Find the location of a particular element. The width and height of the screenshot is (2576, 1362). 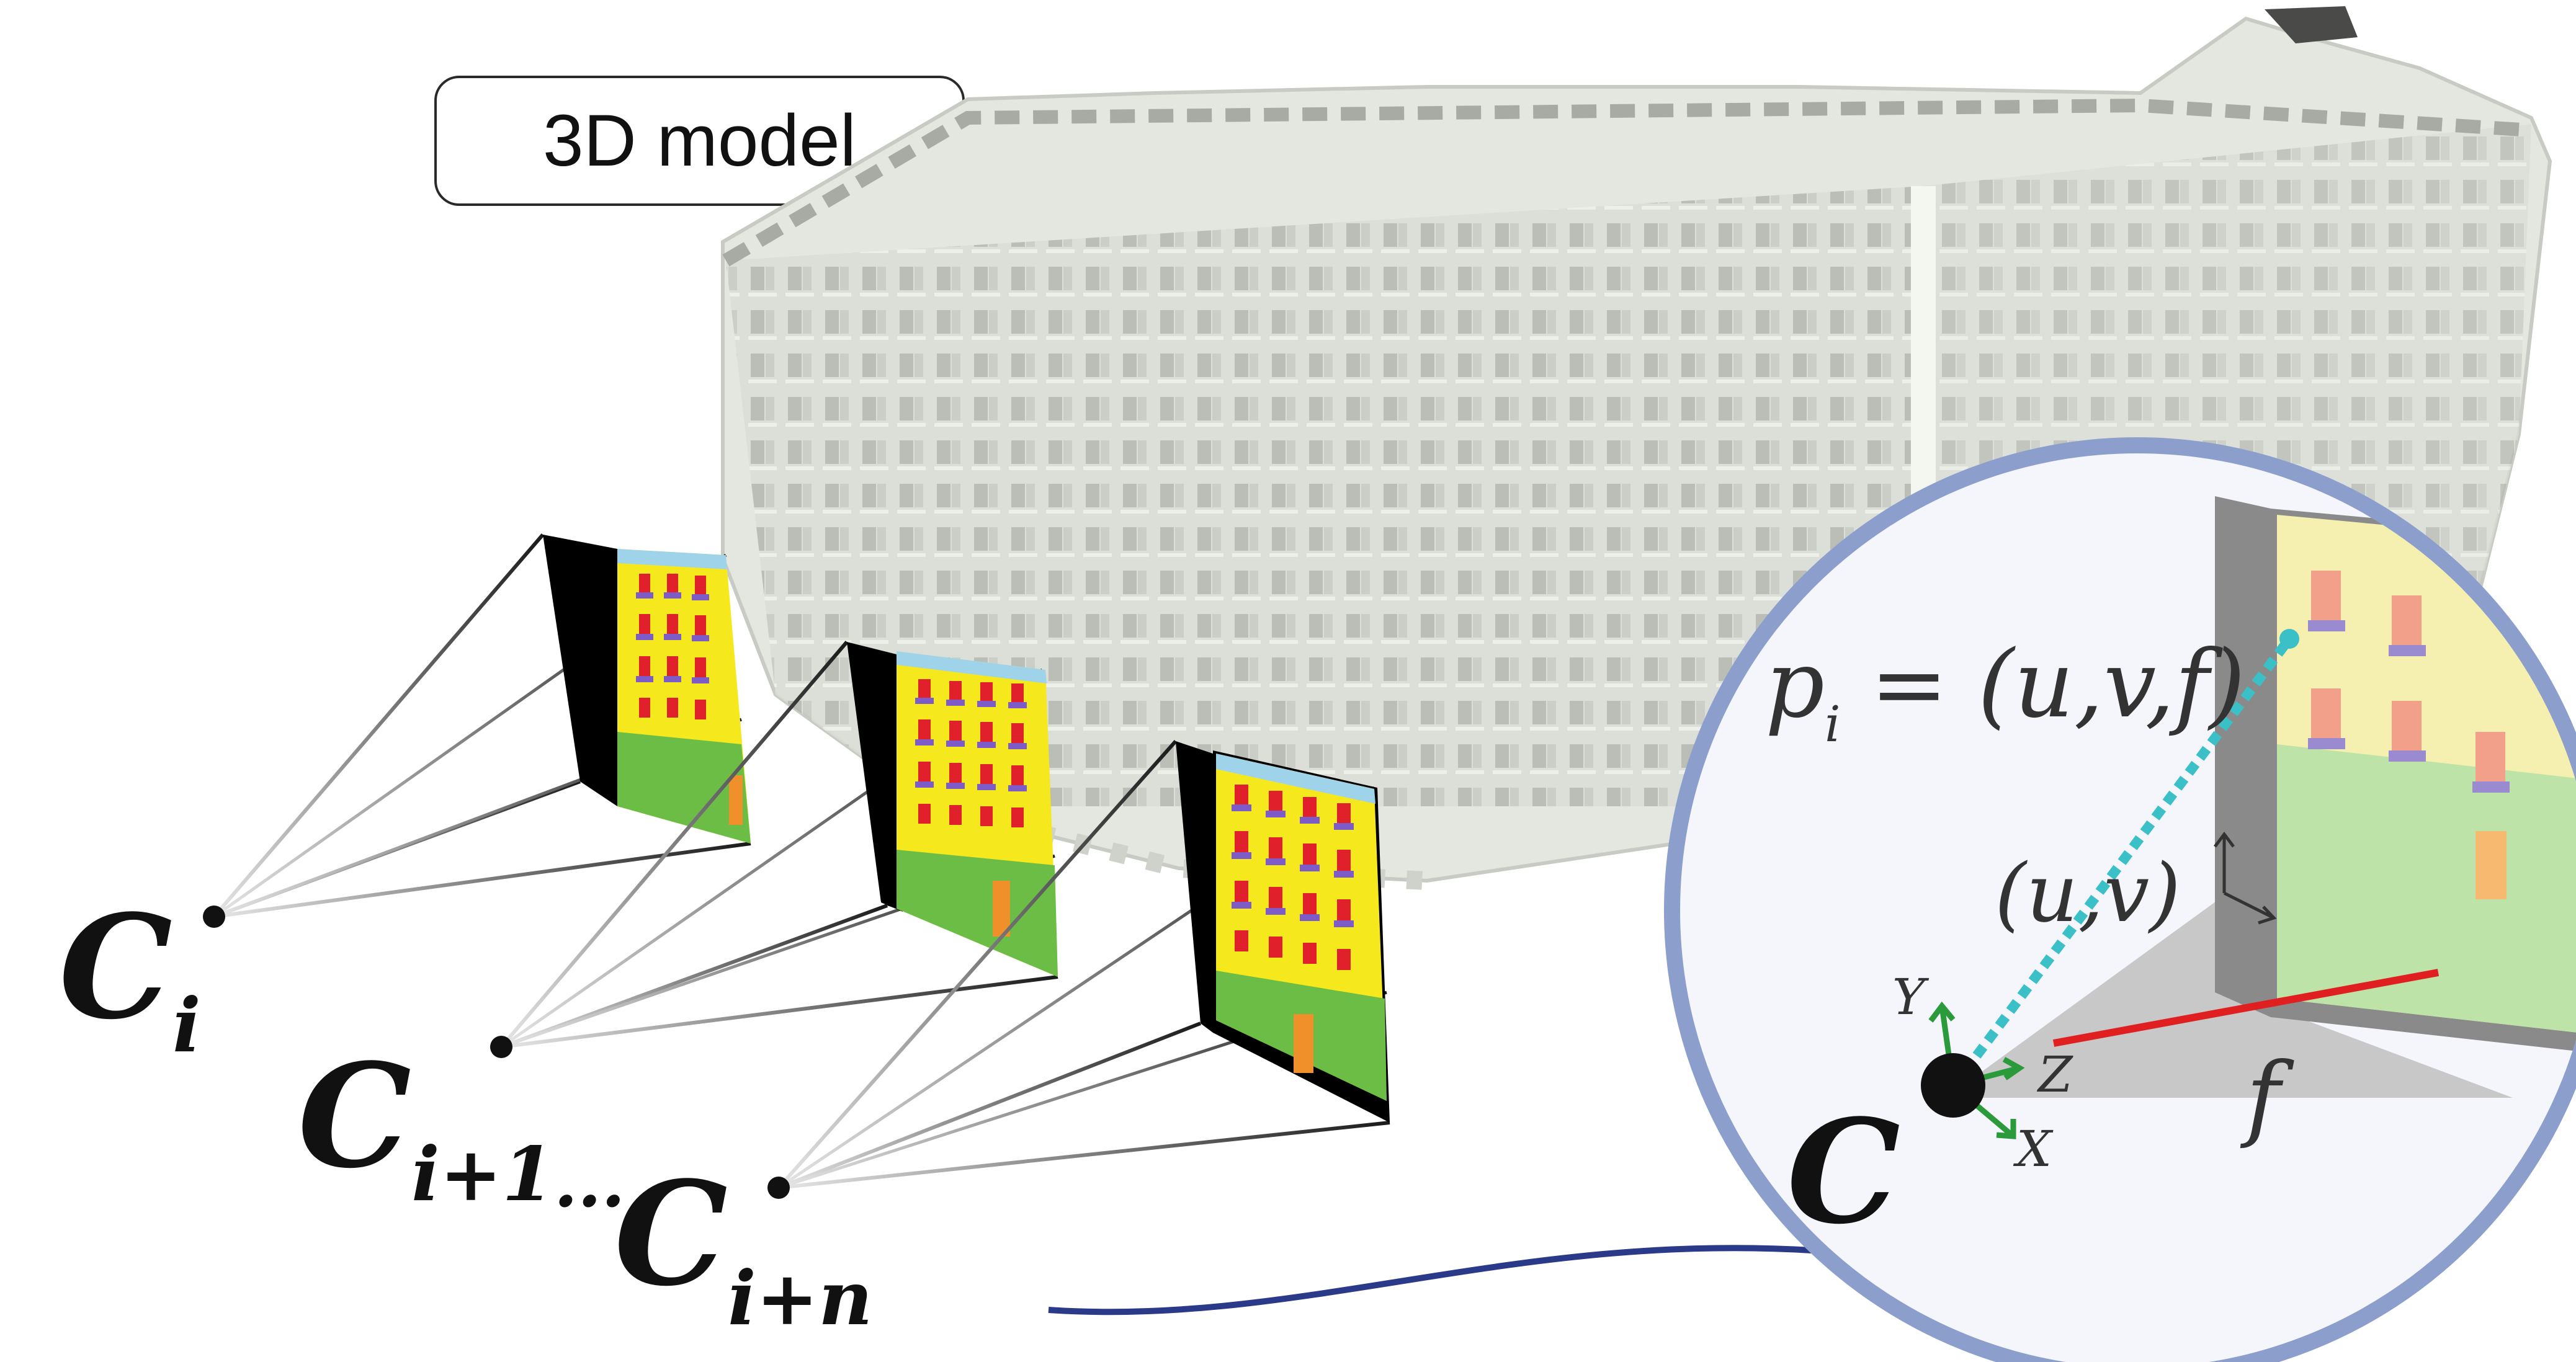

model-label-text: 3D model is located at coordinates (699, 141).